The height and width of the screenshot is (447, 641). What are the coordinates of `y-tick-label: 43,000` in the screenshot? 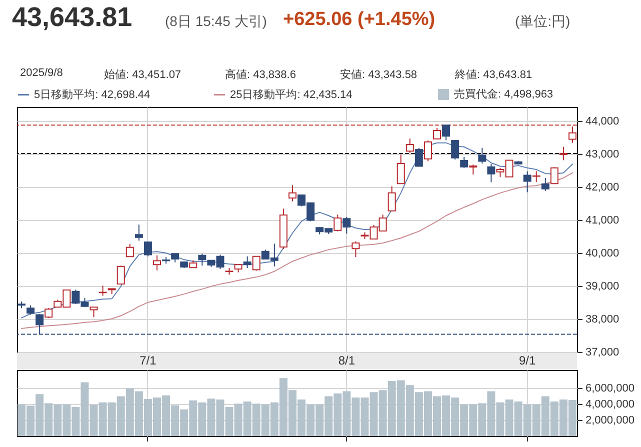 It's located at (603, 154).